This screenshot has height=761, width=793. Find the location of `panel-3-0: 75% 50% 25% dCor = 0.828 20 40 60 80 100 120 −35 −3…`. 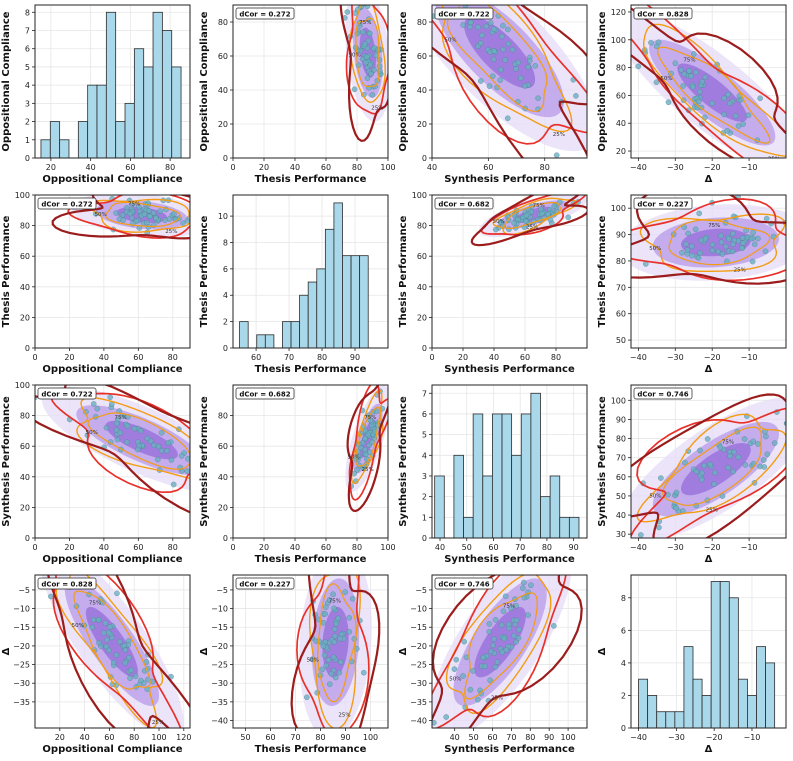

panel-3-0: 75% 50% 25% dCor = 0.828 20 40 60 80 100 120 −35 −3… is located at coordinates (96, 664).